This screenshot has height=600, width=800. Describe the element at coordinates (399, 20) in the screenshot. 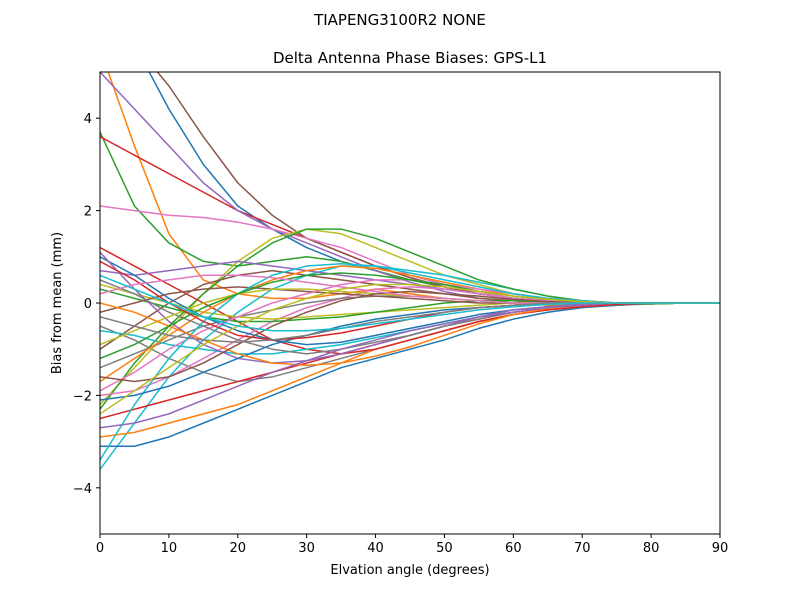

I see `figure-suptitle: TIAPENG3100R2 NONE` at that location.